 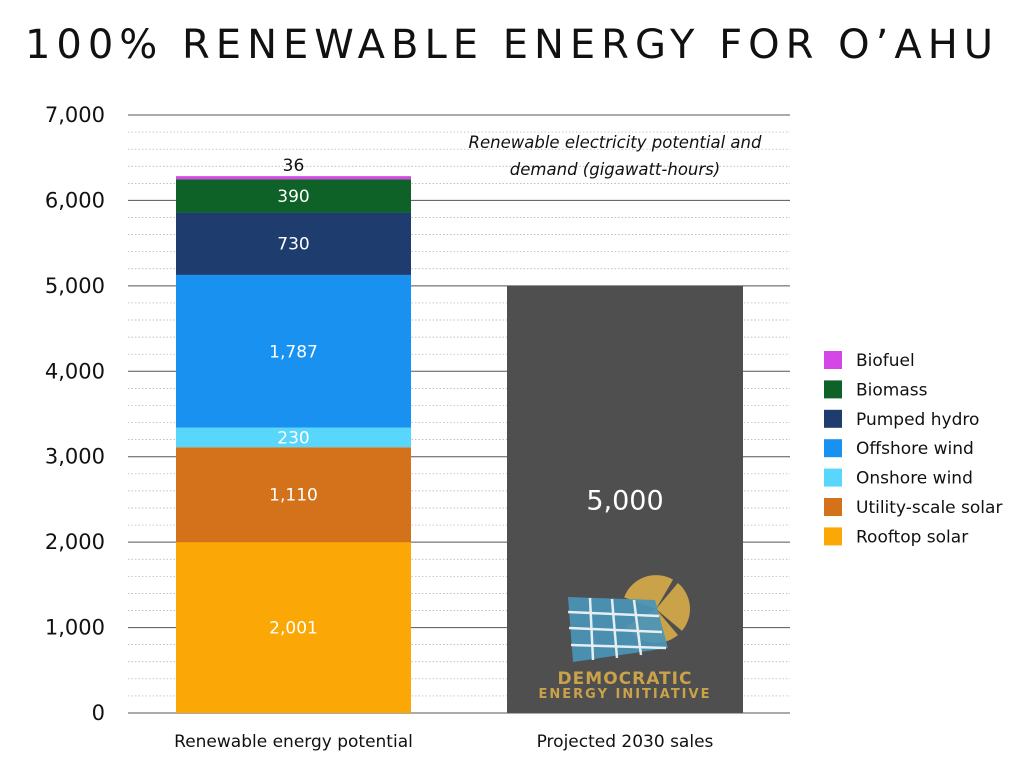 What do you see at coordinates (75, 414) in the screenshot?
I see `y-axis-ticks: 0 1,000 2,000 3,000 4,000 5,000 6,000 7,000` at bounding box center [75, 414].